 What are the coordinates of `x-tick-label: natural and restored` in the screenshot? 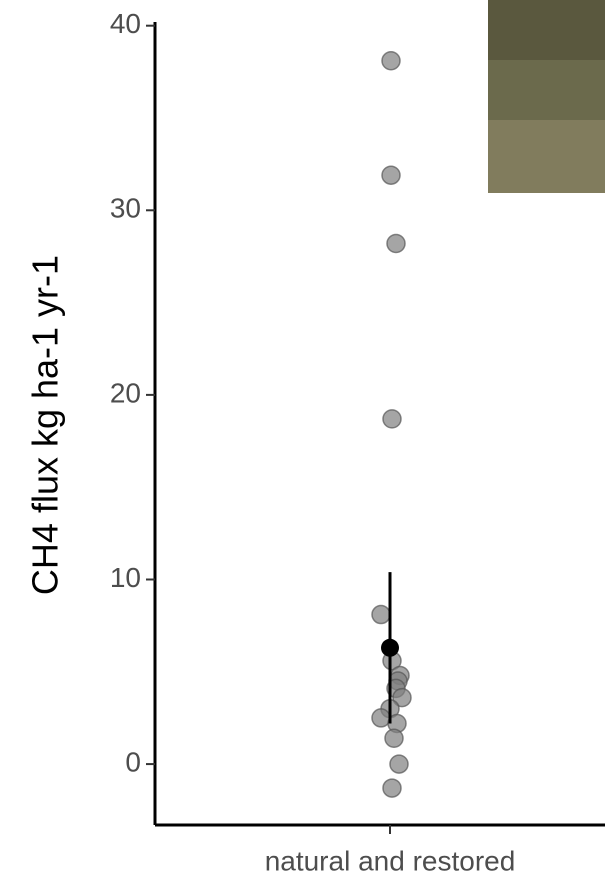 It's located at (390, 860).